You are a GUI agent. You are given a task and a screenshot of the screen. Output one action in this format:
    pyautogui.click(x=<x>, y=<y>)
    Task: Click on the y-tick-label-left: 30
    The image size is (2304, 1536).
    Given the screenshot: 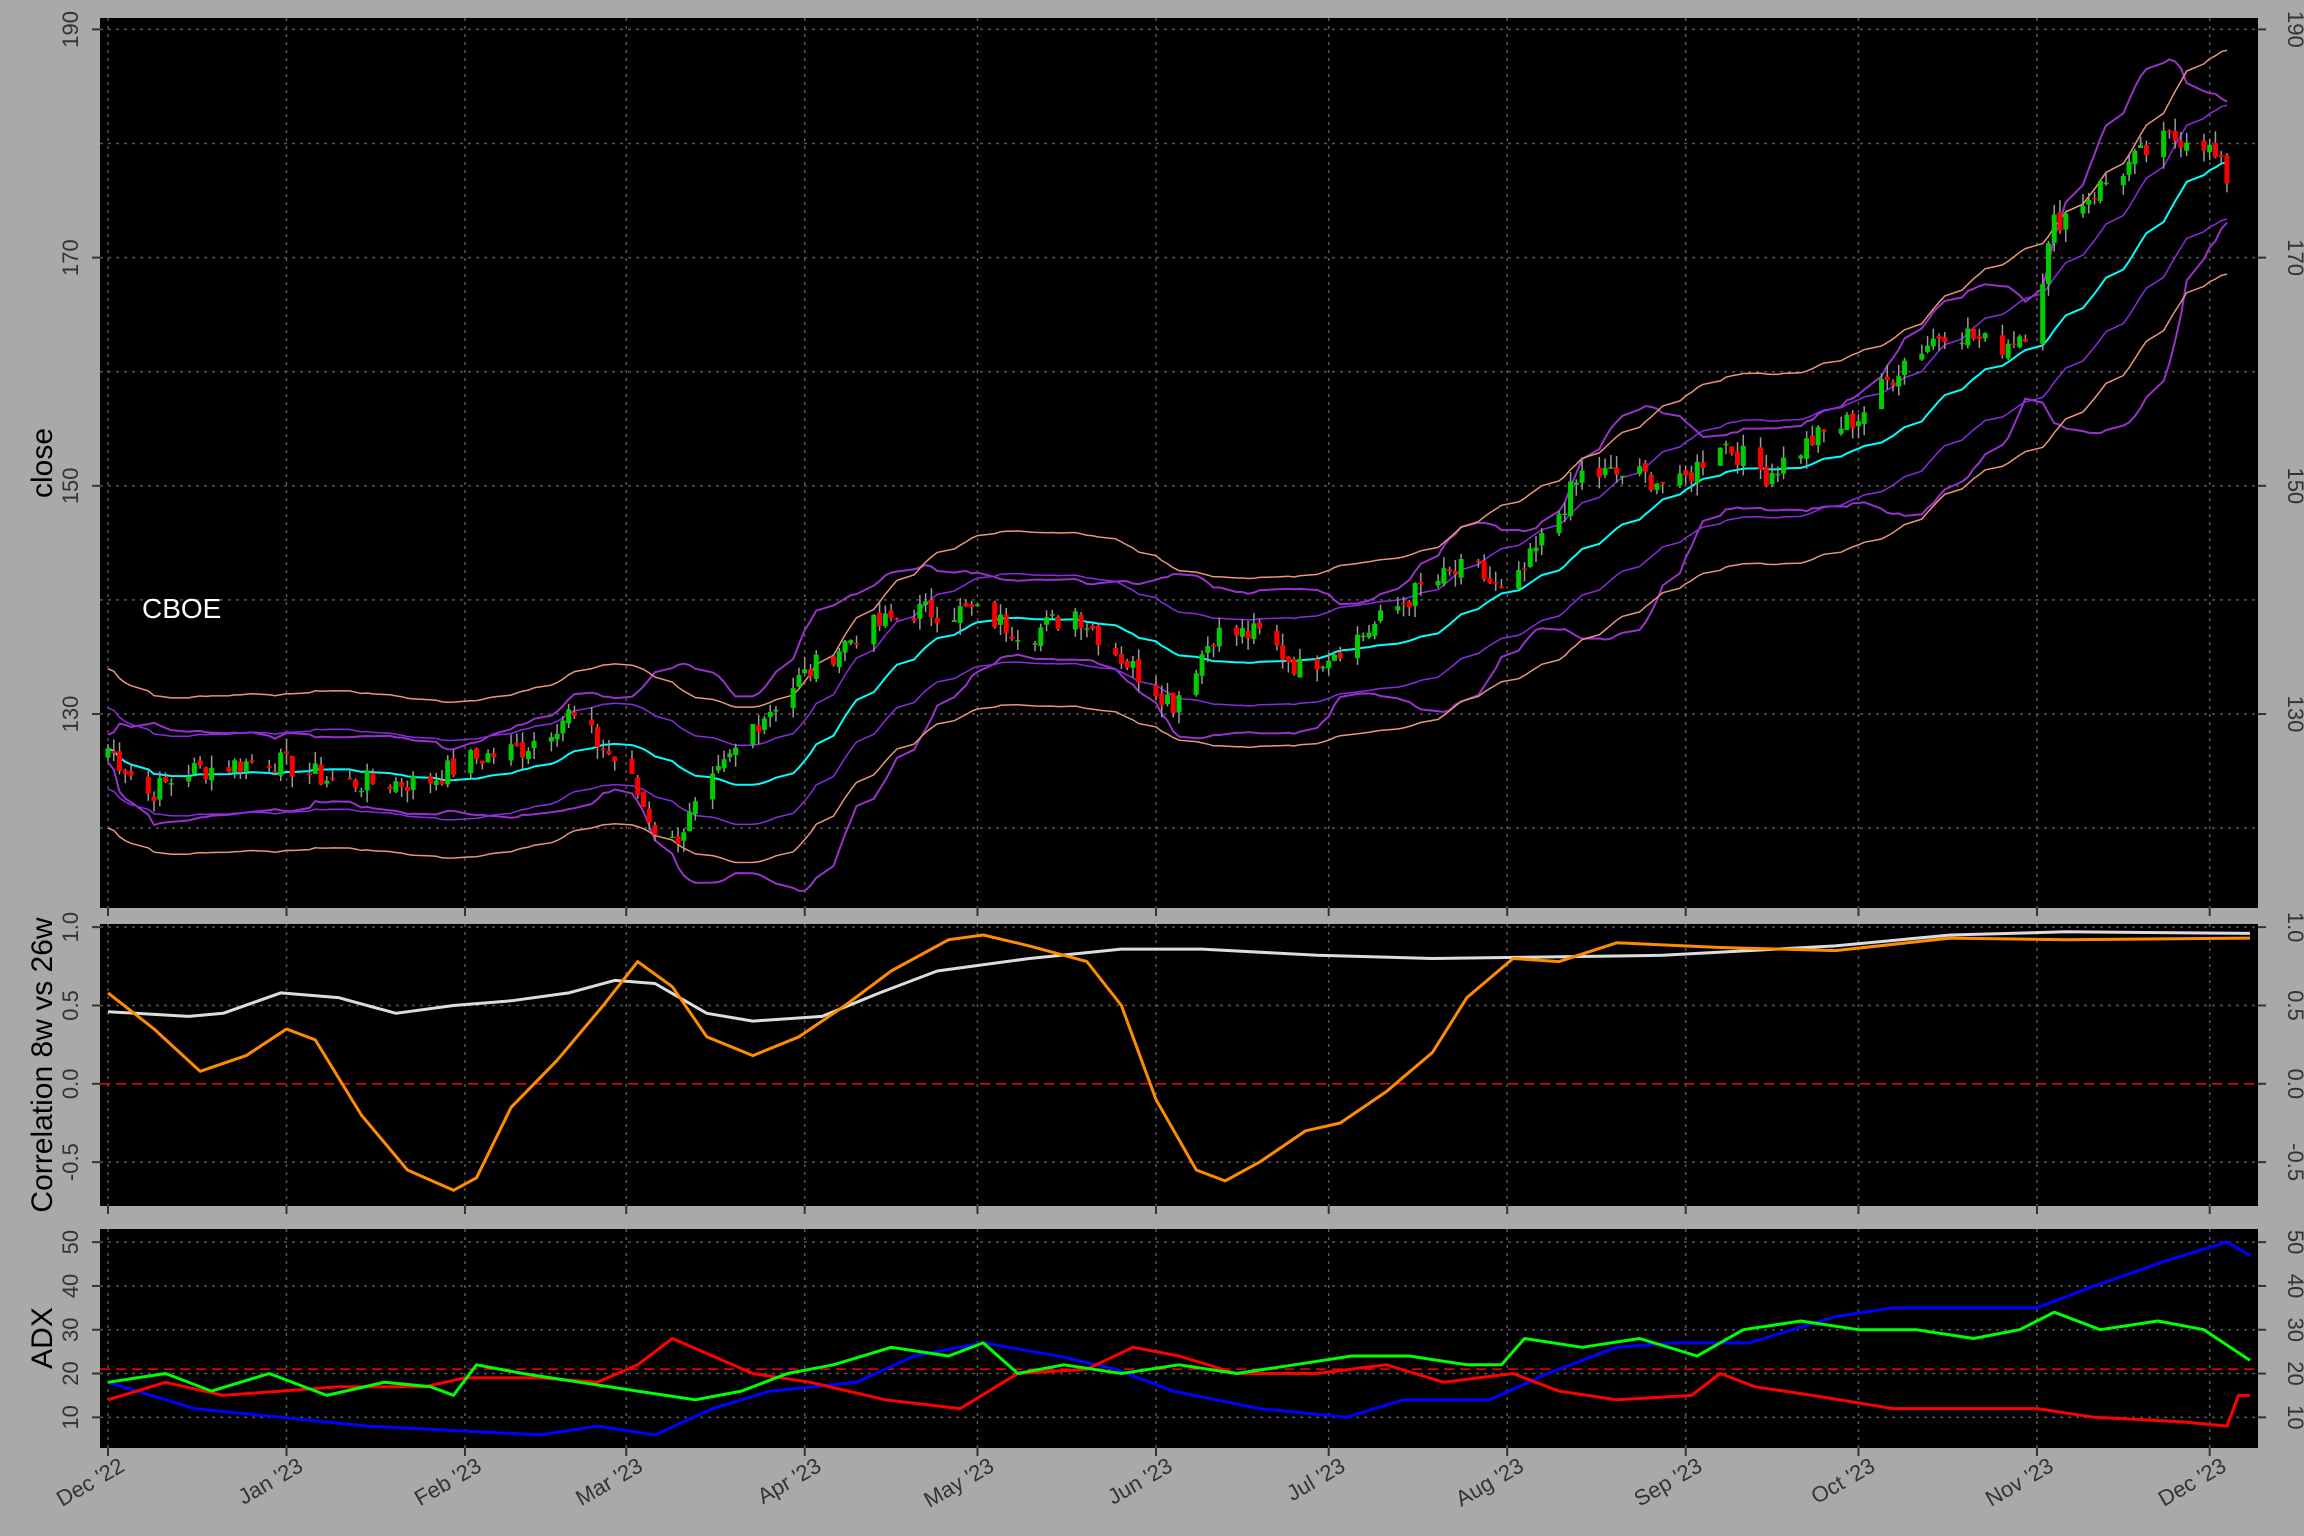 What is the action you would take?
    pyautogui.click(x=70, y=1329)
    